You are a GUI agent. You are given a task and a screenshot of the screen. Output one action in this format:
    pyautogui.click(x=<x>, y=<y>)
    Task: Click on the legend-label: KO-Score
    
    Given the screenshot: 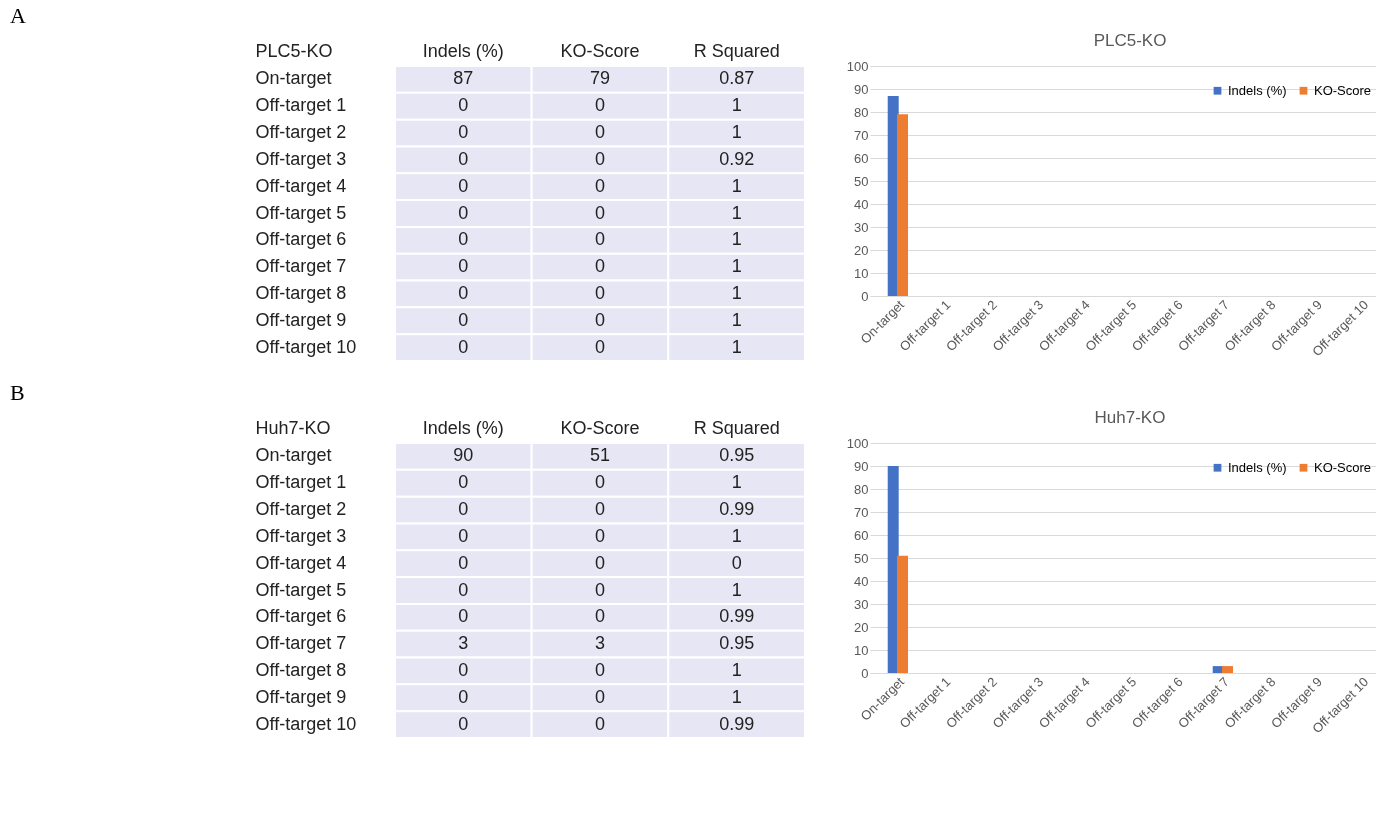 What is the action you would take?
    pyautogui.click(x=1343, y=90)
    